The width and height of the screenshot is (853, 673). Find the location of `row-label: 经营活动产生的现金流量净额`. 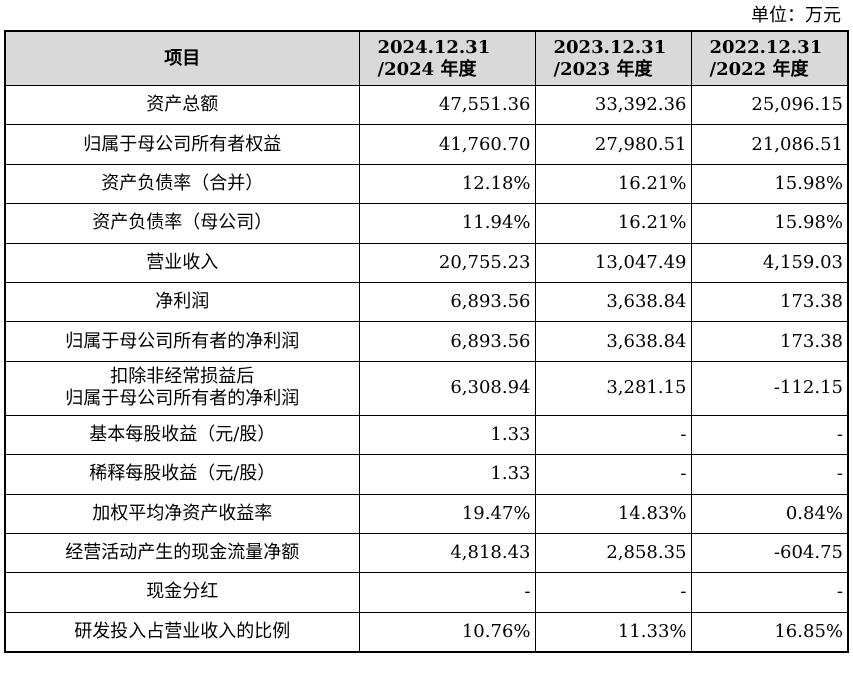

row-label: 经营活动产生的现金流量净额 is located at coordinates (182, 553).